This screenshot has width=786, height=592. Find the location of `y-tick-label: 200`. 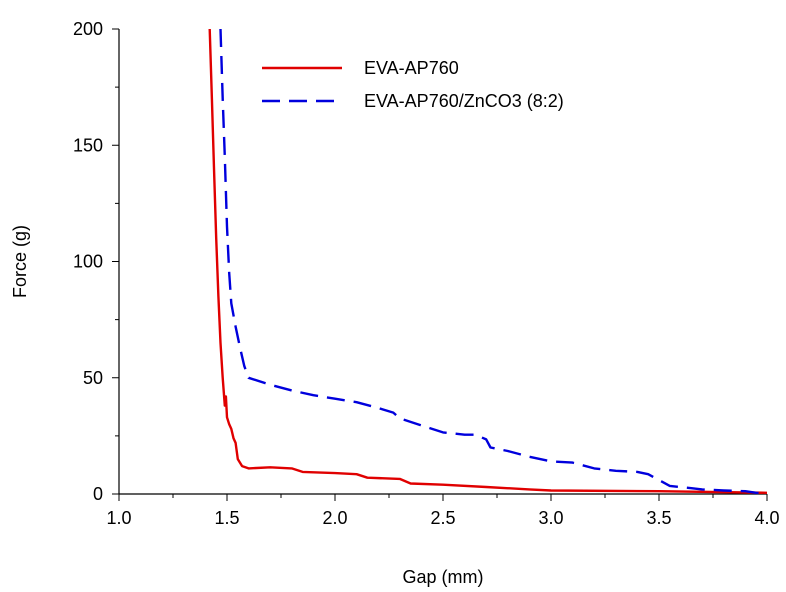

y-tick-label: 200 is located at coordinates (88, 29).